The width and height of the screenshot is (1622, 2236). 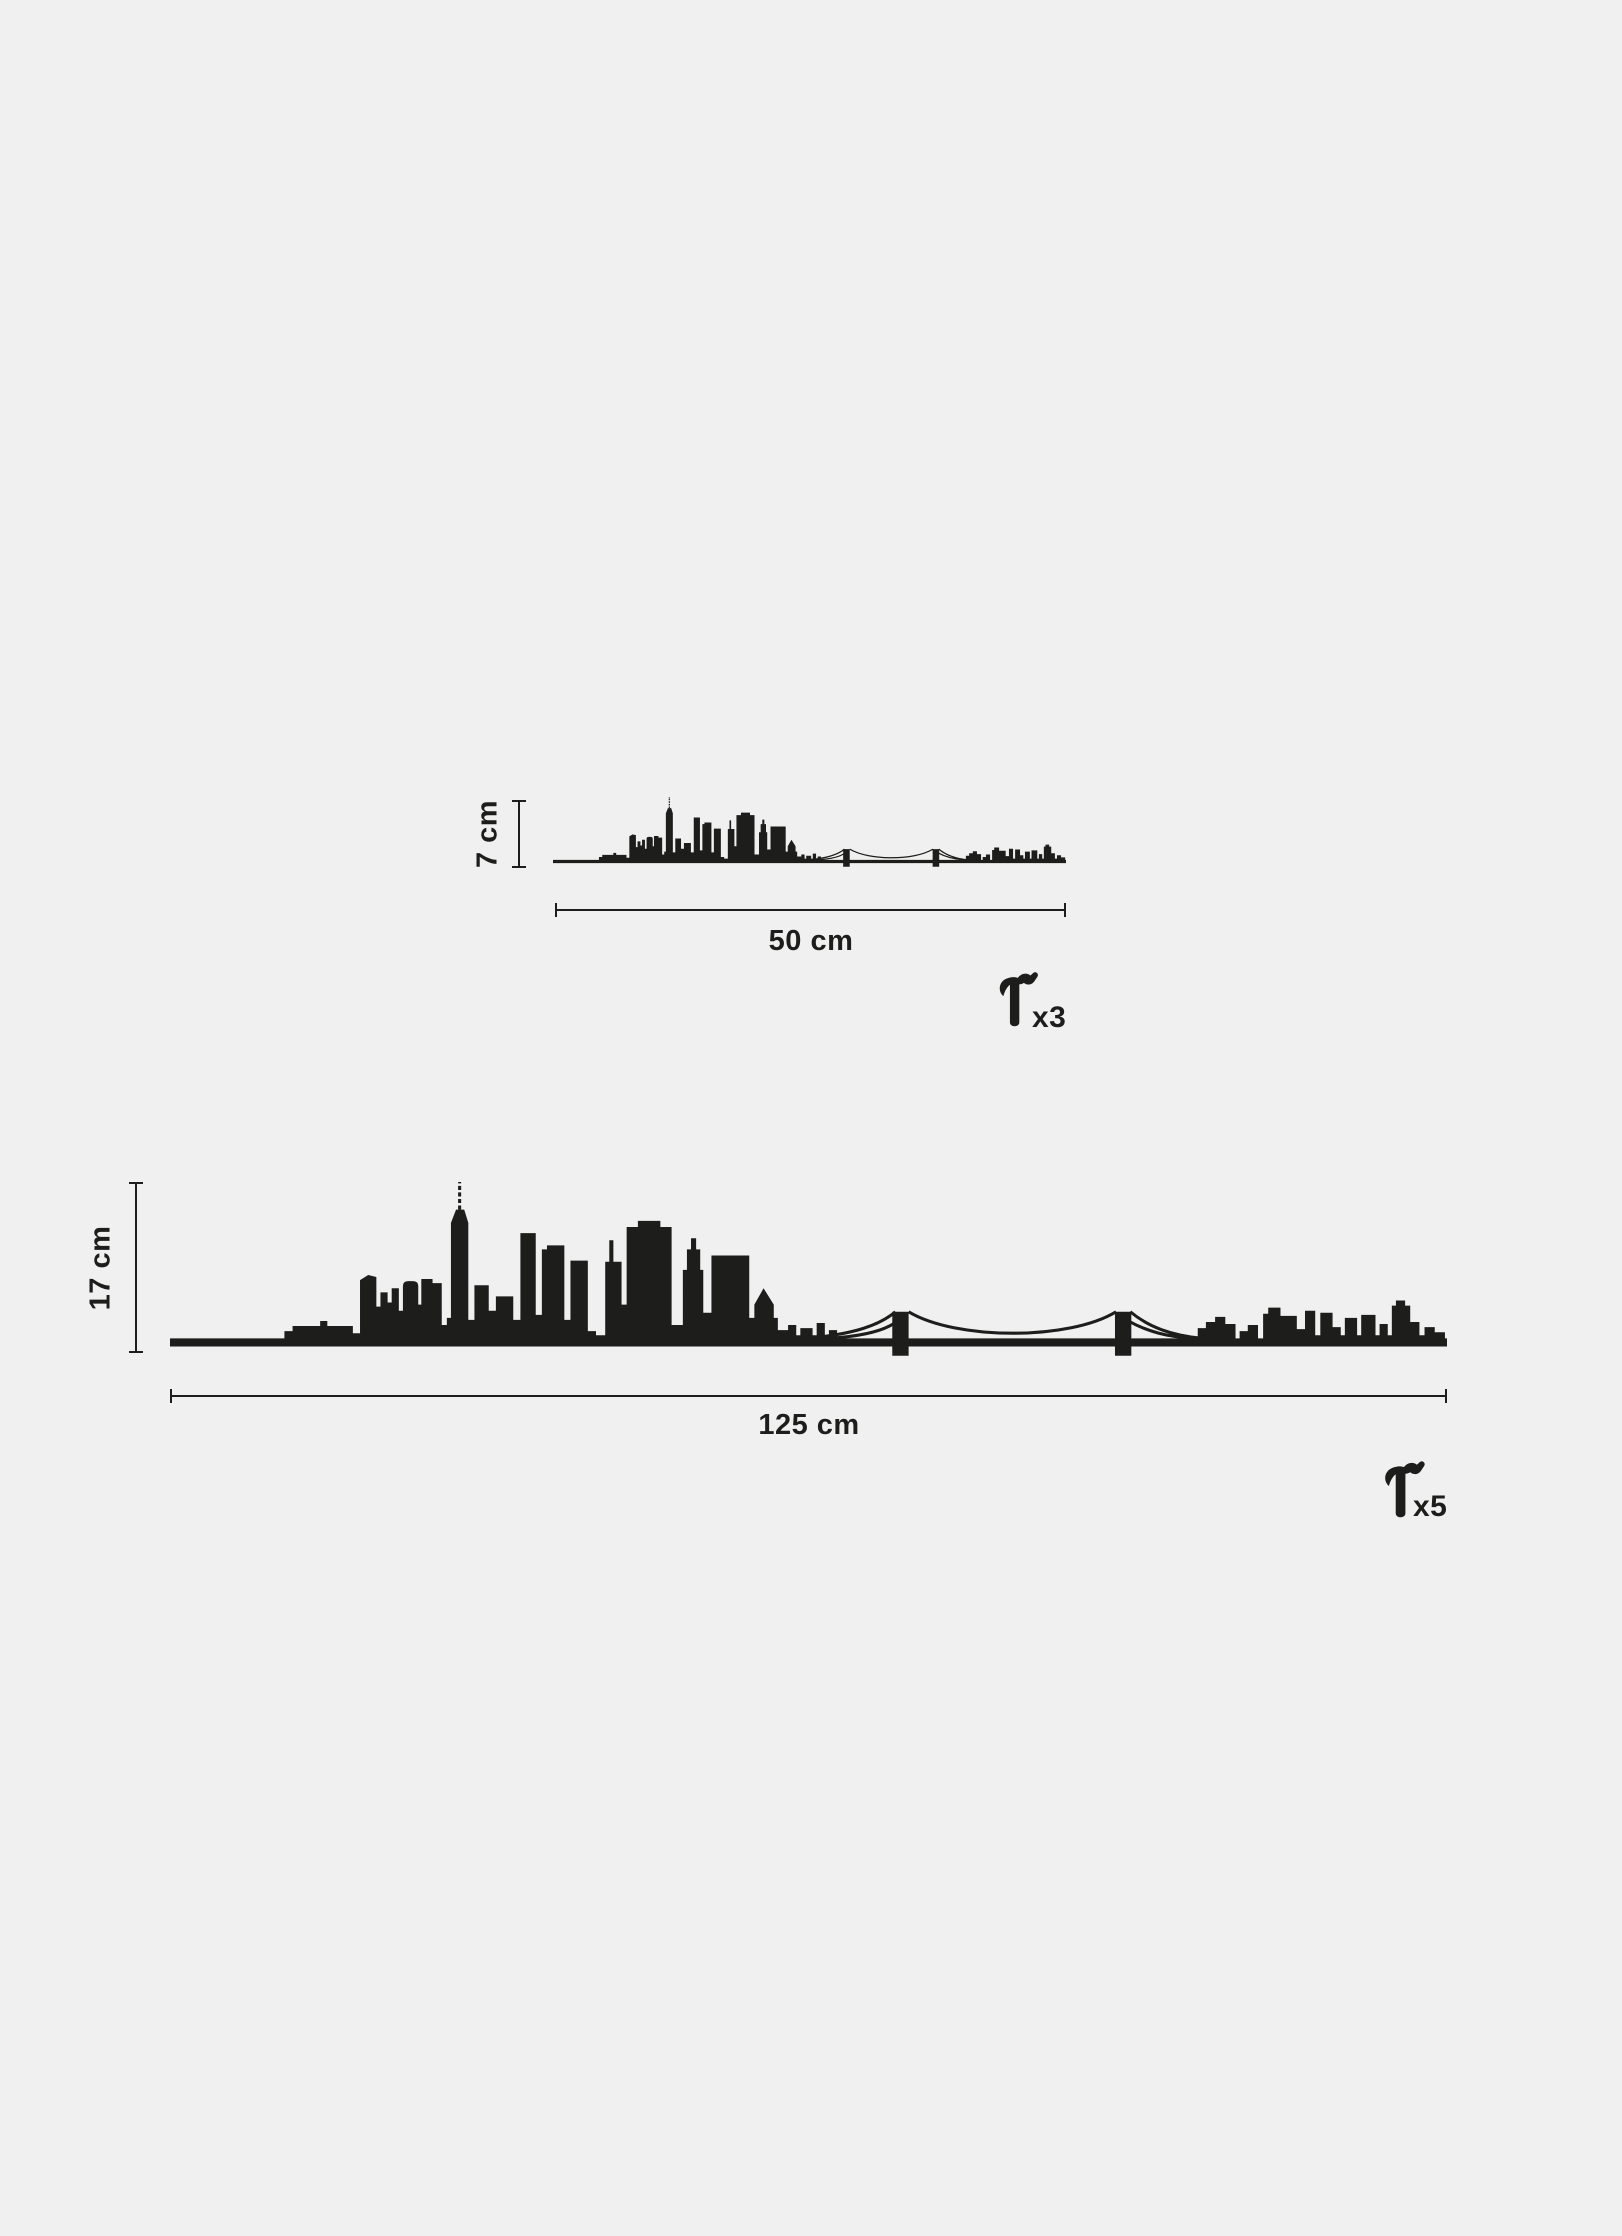 I want to click on small-height-label: 7 cm, so click(x=487, y=834).